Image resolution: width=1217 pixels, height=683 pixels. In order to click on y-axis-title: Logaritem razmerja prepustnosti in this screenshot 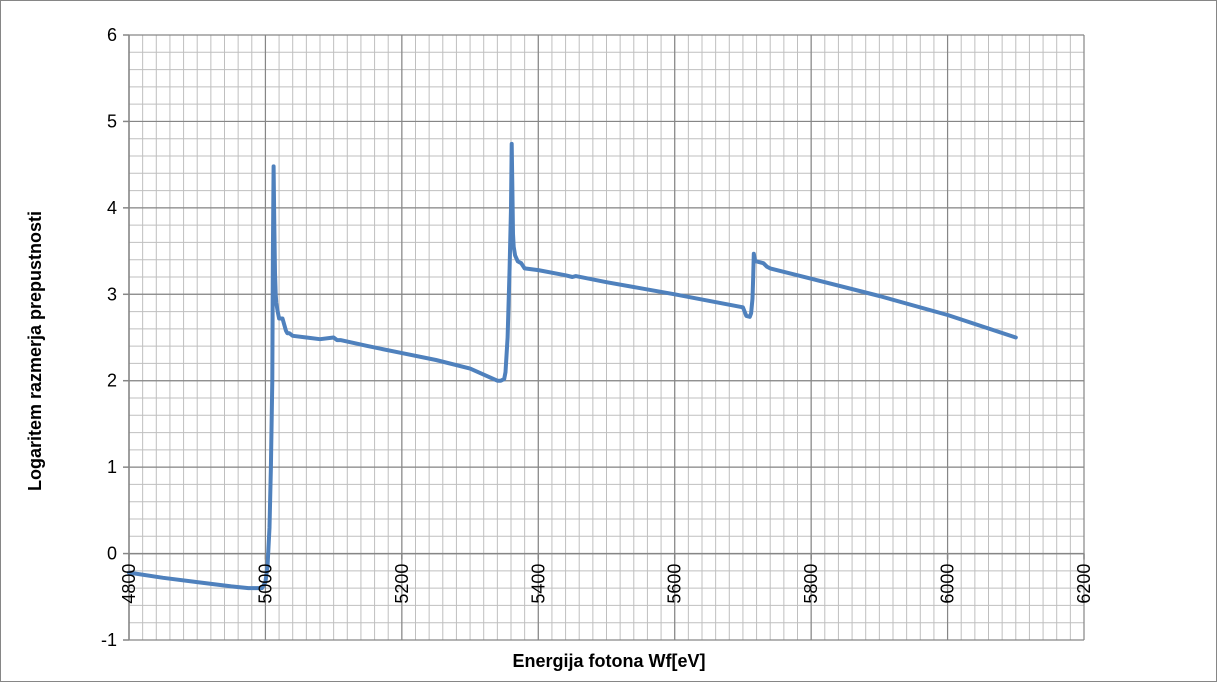, I will do `click(35, 351)`.